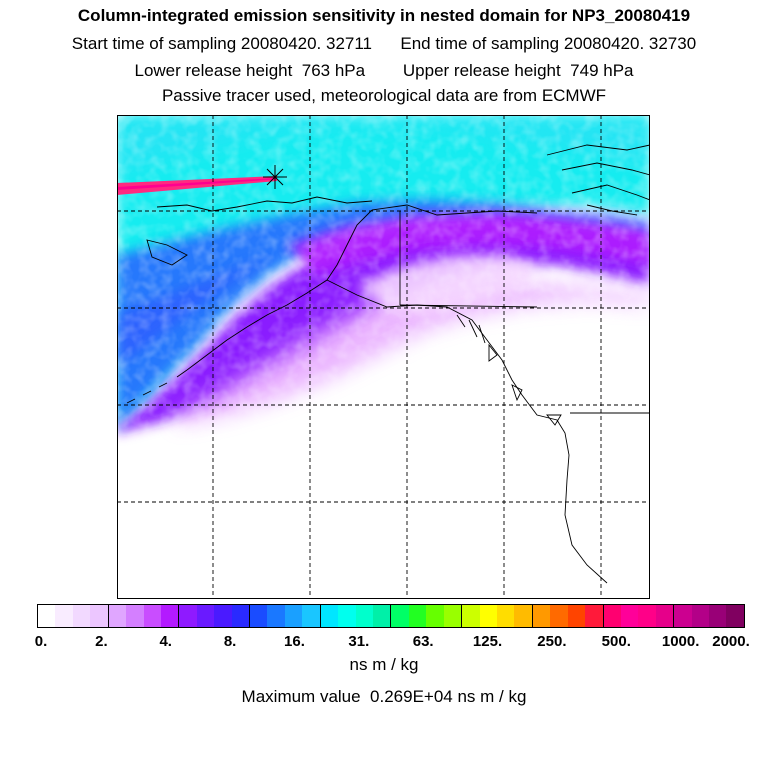 This screenshot has height=768, width=768. What do you see at coordinates (680, 641) in the screenshot?
I see `colorbar-tick-label: 1000.` at bounding box center [680, 641].